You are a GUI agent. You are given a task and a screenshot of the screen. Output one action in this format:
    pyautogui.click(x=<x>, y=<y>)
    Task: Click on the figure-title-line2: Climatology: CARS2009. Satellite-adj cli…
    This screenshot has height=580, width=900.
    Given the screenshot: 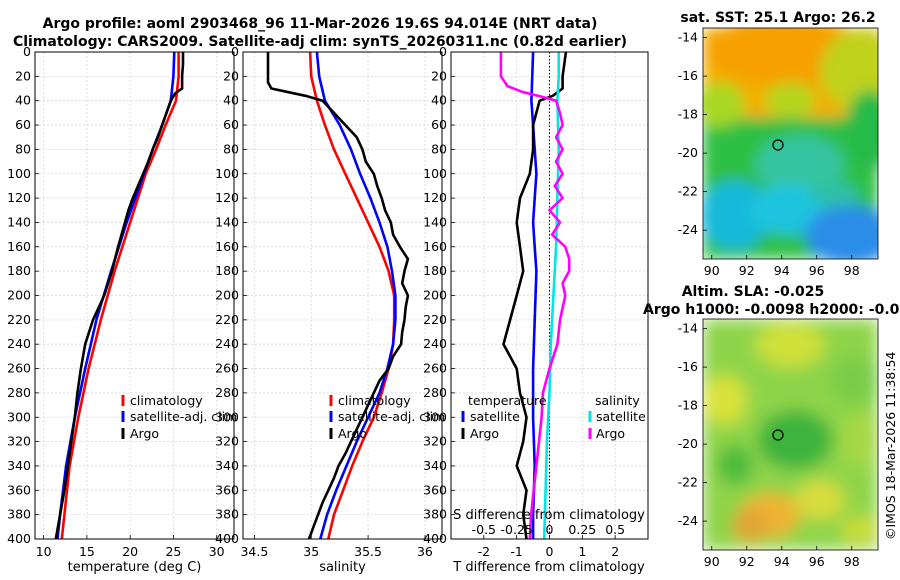 What is the action you would take?
    pyautogui.click(x=320, y=42)
    